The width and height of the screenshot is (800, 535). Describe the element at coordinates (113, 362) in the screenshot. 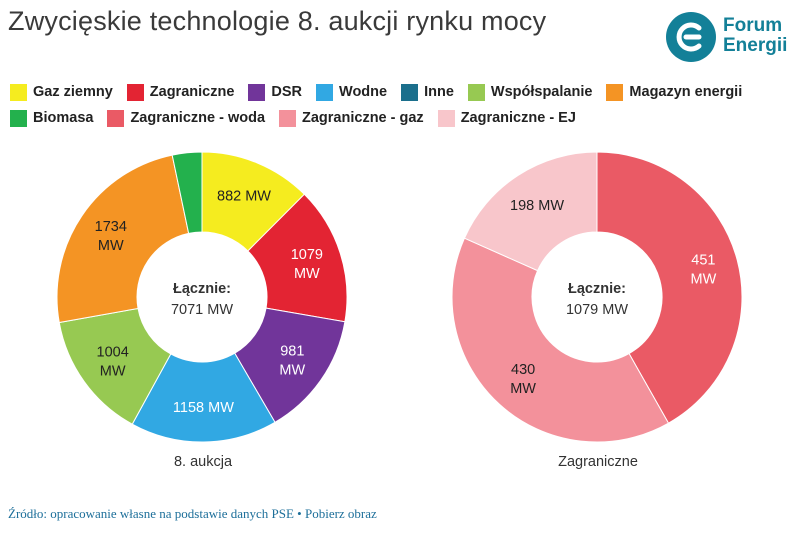

I see `slice-value-label: 1004 MW` at that location.